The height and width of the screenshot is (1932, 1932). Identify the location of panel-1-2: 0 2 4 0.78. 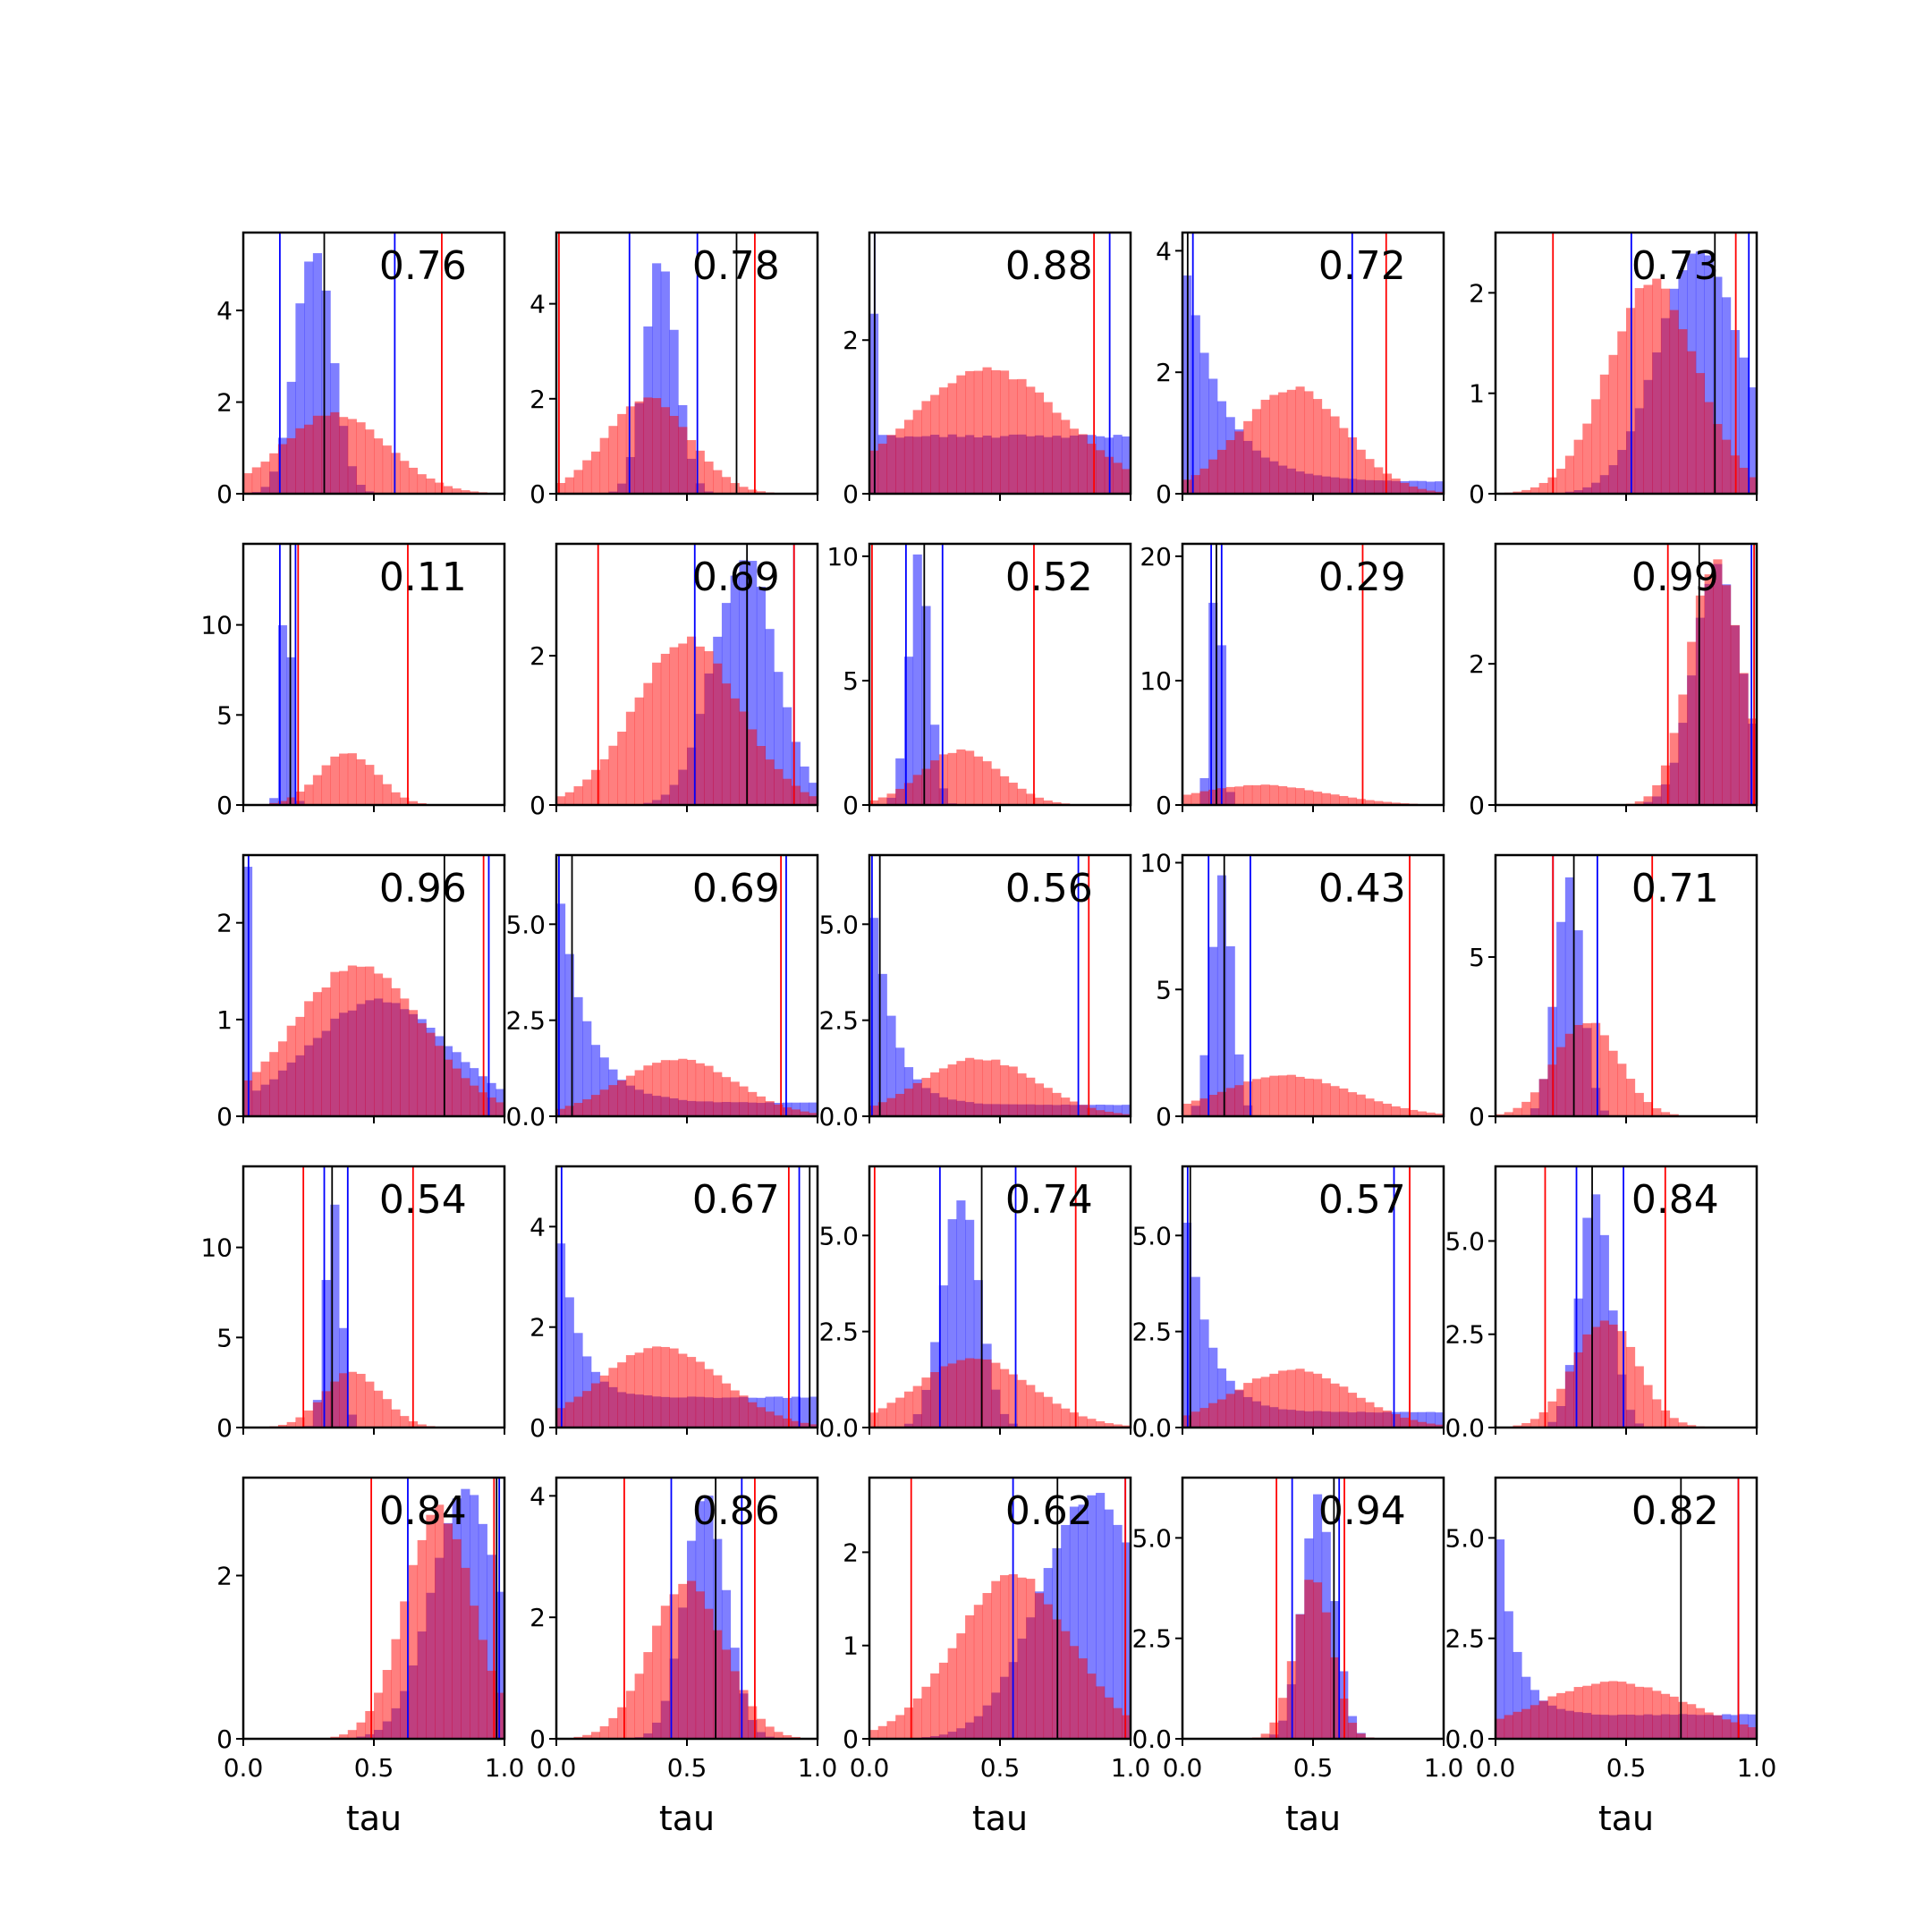
(674, 370).